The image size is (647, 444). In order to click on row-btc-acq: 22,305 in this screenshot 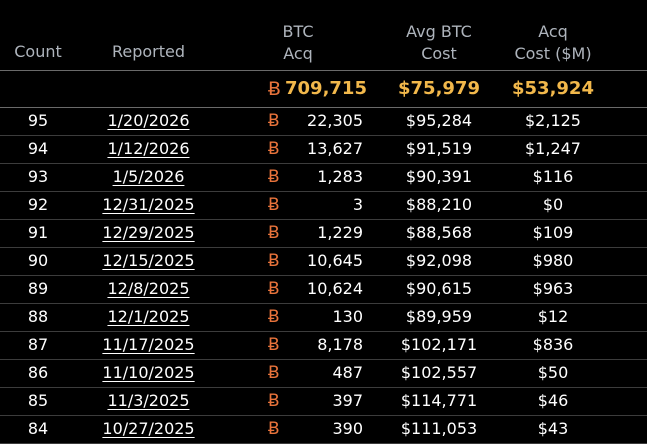, I will do `click(335, 120)`.